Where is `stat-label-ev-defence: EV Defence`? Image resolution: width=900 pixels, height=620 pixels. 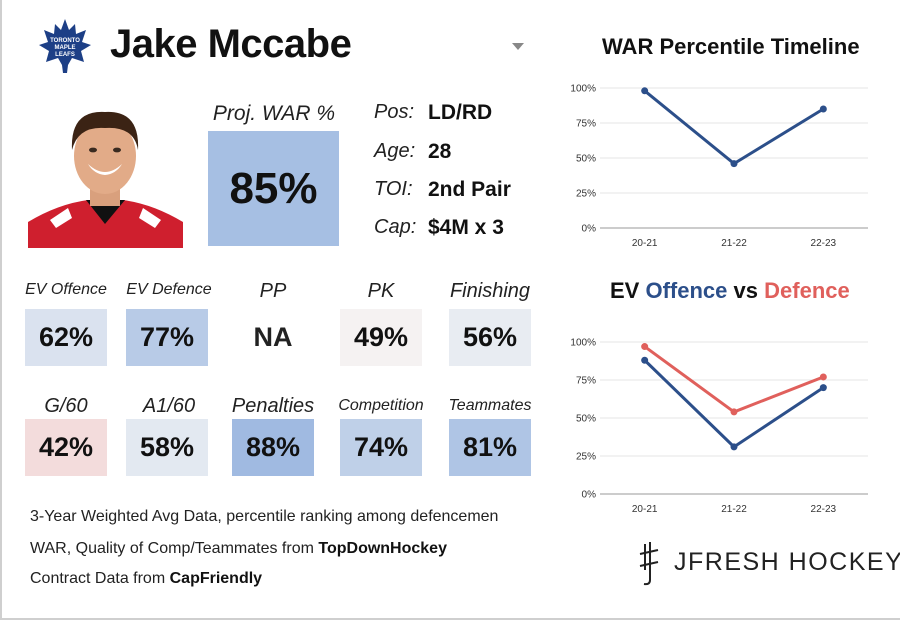
stat-label-ev-defence: EV Defence is located at coordinates (169, 289).